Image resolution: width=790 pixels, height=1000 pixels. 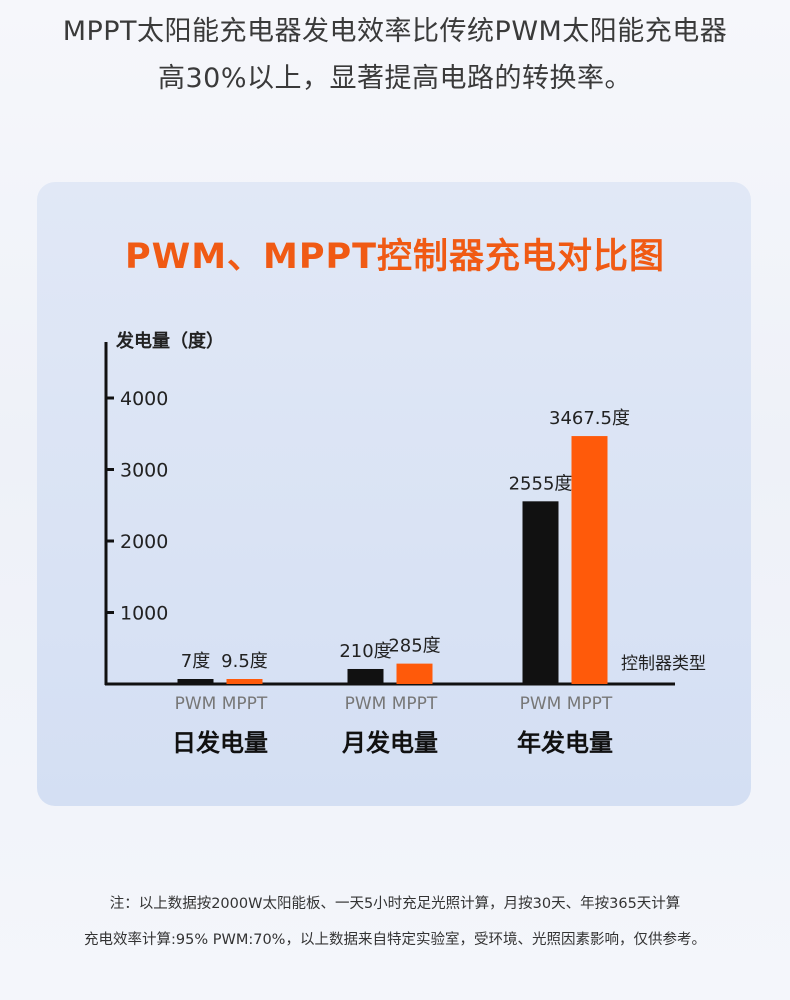 I want to click on y-tick-label: 4000, so click(x=144, y=399).